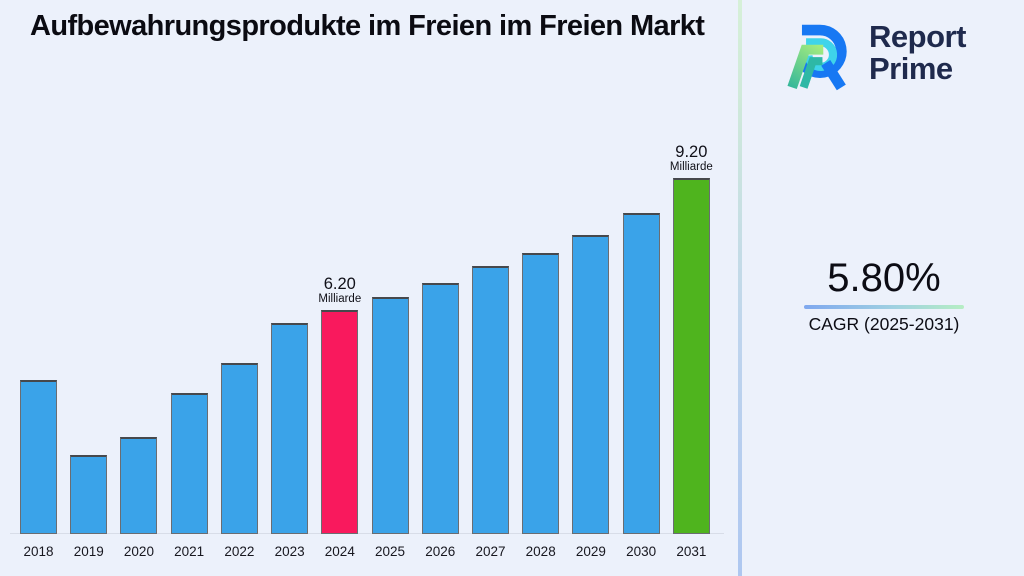  What do you see at coordinates (740, 288) in the screenshot?
I see `vertical-divider` at bounding box center [740, 288].